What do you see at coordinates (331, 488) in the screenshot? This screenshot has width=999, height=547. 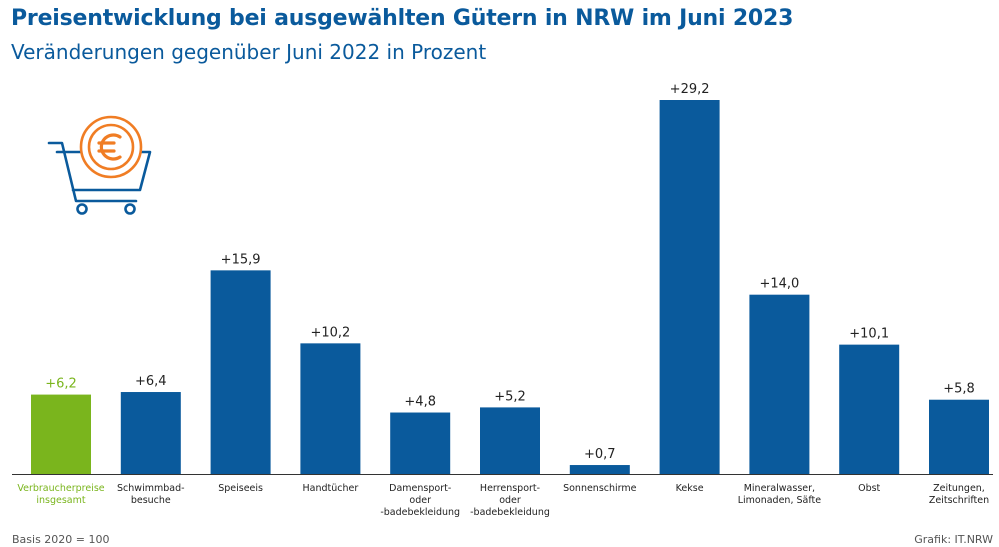 I see `category-label-3: Handtücher` at bounding box center [331, 488].